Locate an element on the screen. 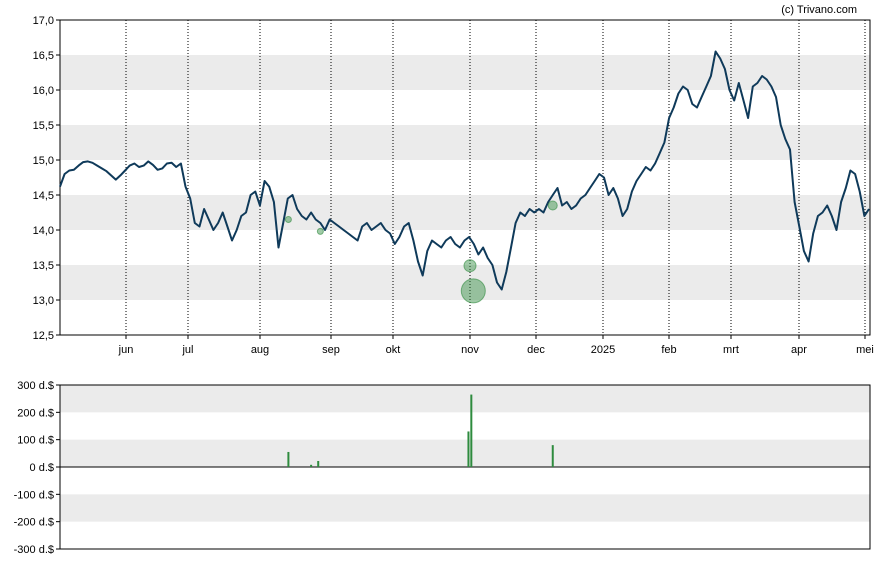 Image resolution: width=888 pixels, height=565 pixels. x-tick-label: 2025 is located at coordinates (603, 350).